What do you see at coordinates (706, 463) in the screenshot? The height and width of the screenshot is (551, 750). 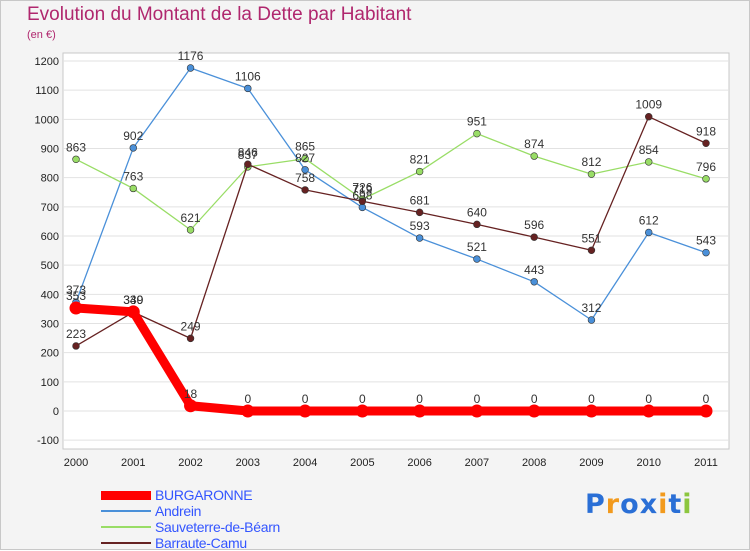 I see `x-tick-label: 2011` at bounding box center [706, 463].